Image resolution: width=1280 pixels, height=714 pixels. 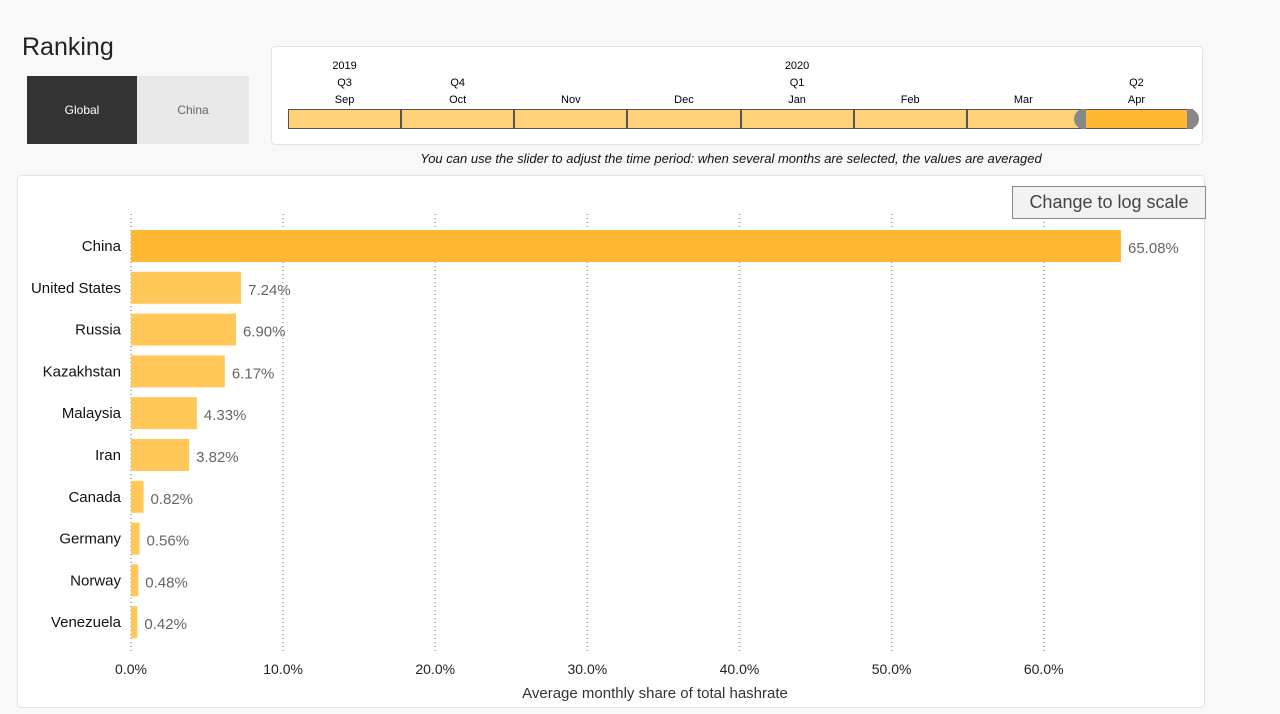 What do you see at coordinates (458, 100) in the screenshot?
I see `slider-month-label: Oct` at bounding box center [458, 100].